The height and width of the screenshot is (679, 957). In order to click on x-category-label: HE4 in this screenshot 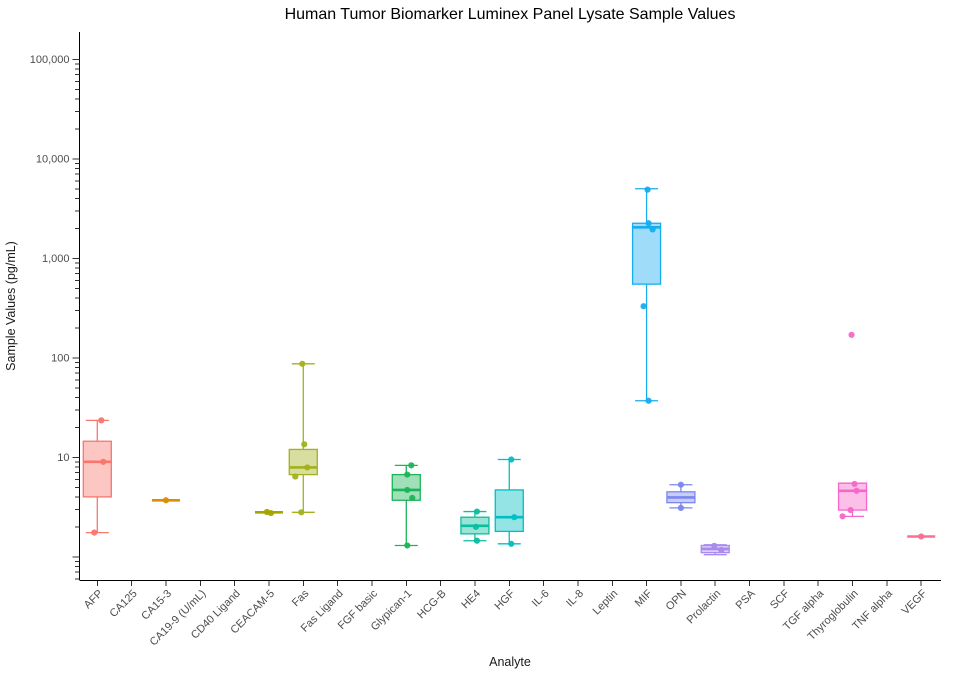, I will do `click(471, 600)`.